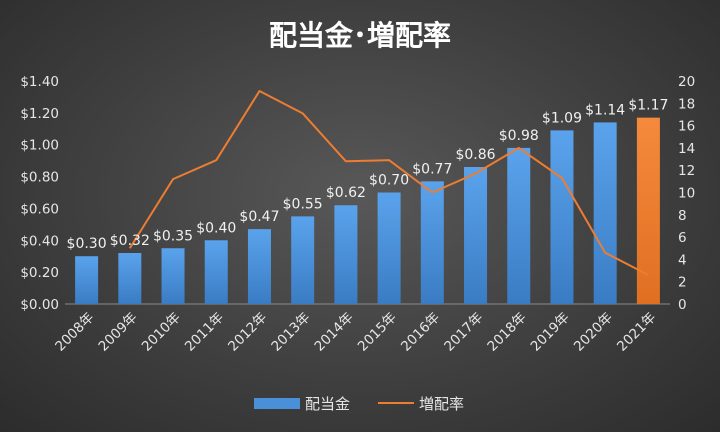 The height and width of the screenshot is (432, 720). What do you see at coordinates (39, 146) in the screenshot?
I see `y-left-tick-label: $1.00` at bounding box center [39, 146].